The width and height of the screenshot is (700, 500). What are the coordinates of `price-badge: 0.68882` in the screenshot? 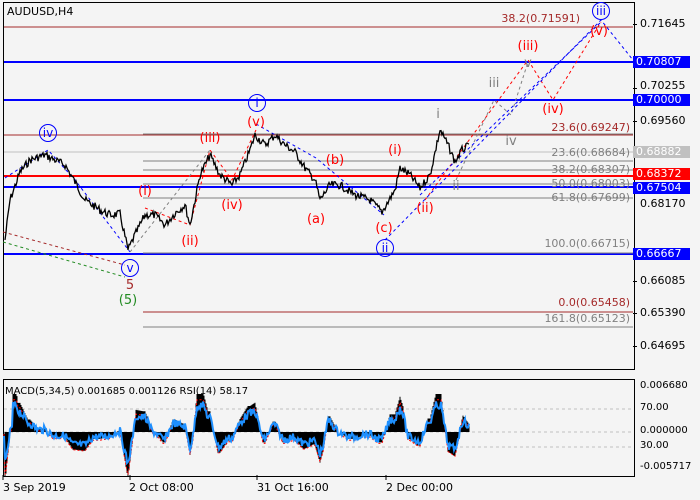 It's located at (661, 152).